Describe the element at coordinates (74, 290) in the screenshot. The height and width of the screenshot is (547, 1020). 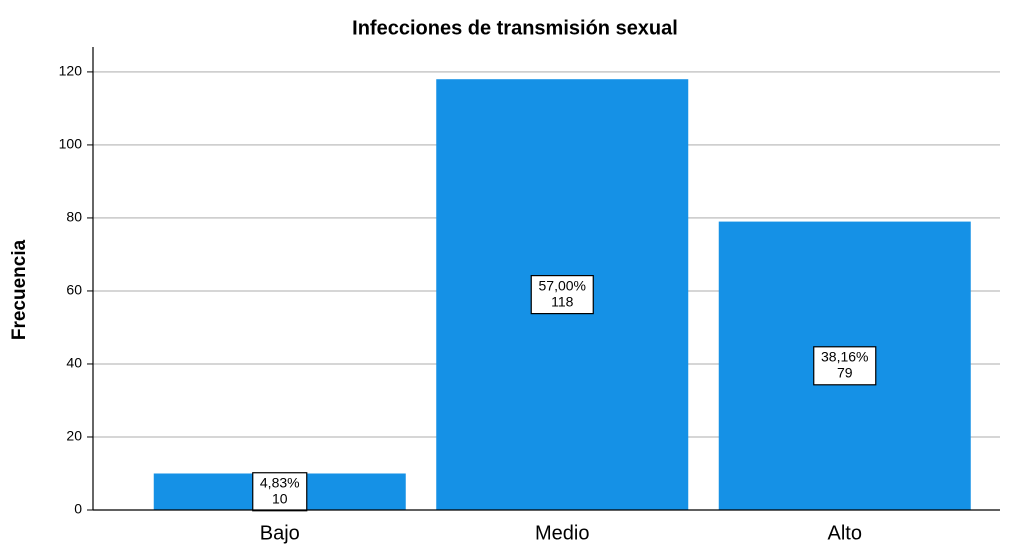
I see `y-tick-label: 60` at that location.